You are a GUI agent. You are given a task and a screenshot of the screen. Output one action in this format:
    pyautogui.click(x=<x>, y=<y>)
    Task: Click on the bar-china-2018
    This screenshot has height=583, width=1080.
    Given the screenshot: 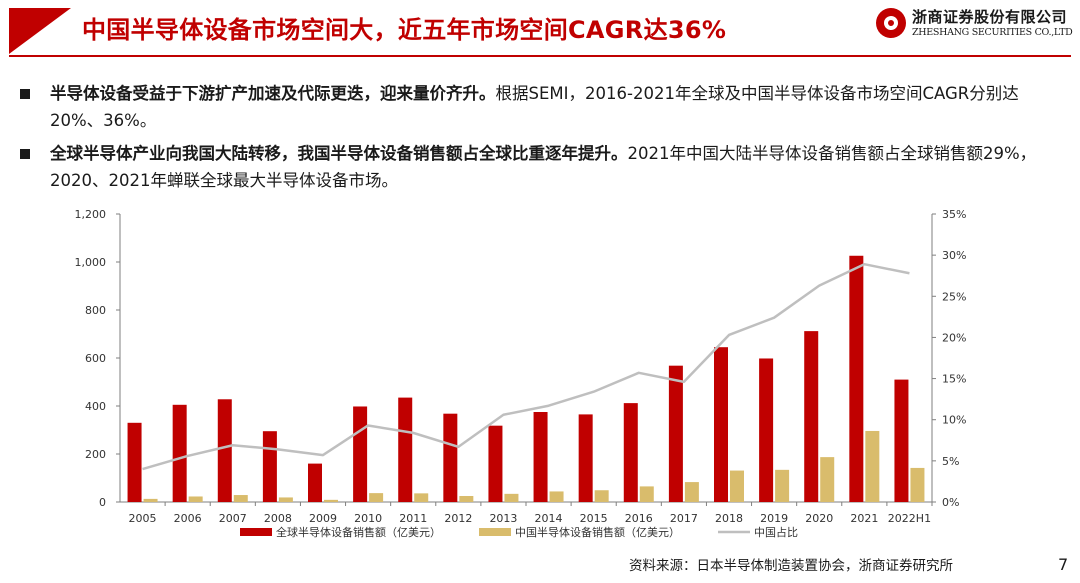 What is the action you would take?
    pyautogui.click(x=737, y=486)
    